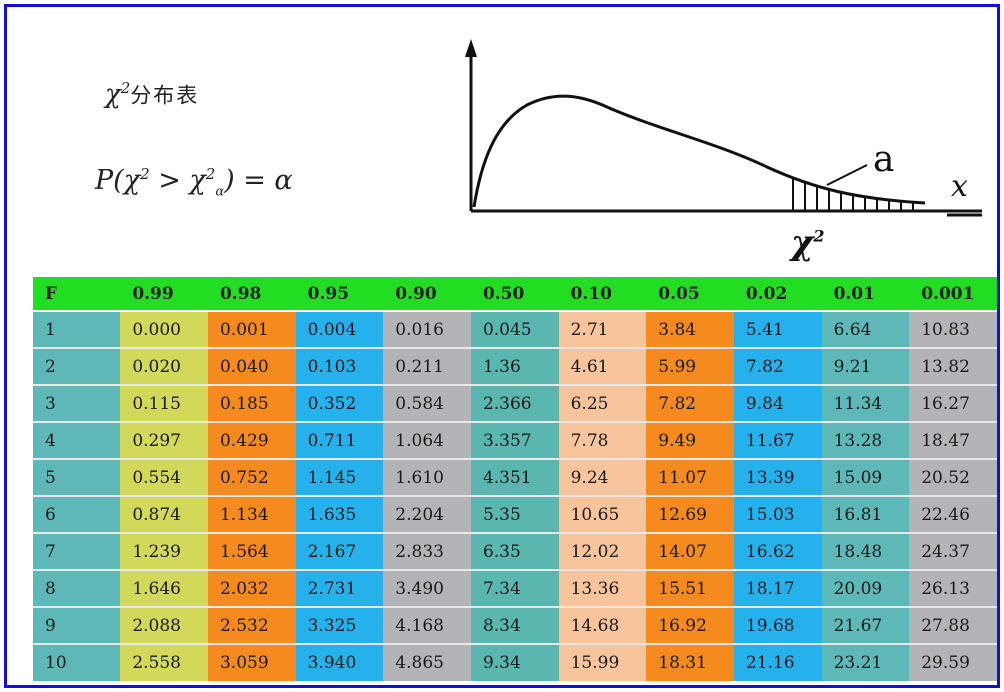  What do you see at coordinates (865, 626) in the screenshot?
I see `value-cell: 21.67` at bounding box center [865, 626].